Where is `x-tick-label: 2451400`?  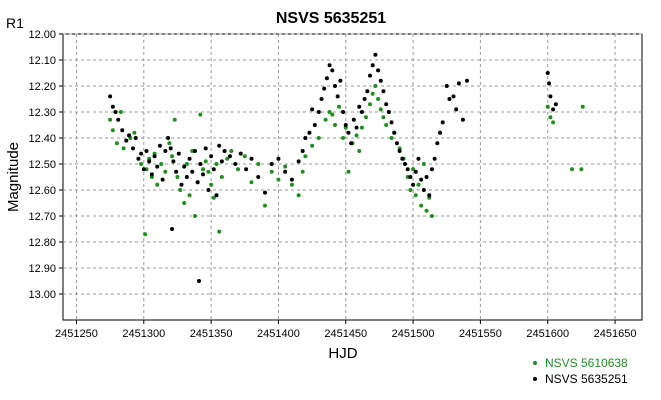 x-tick-label: 2451400 is located at coordinates (278, 334).